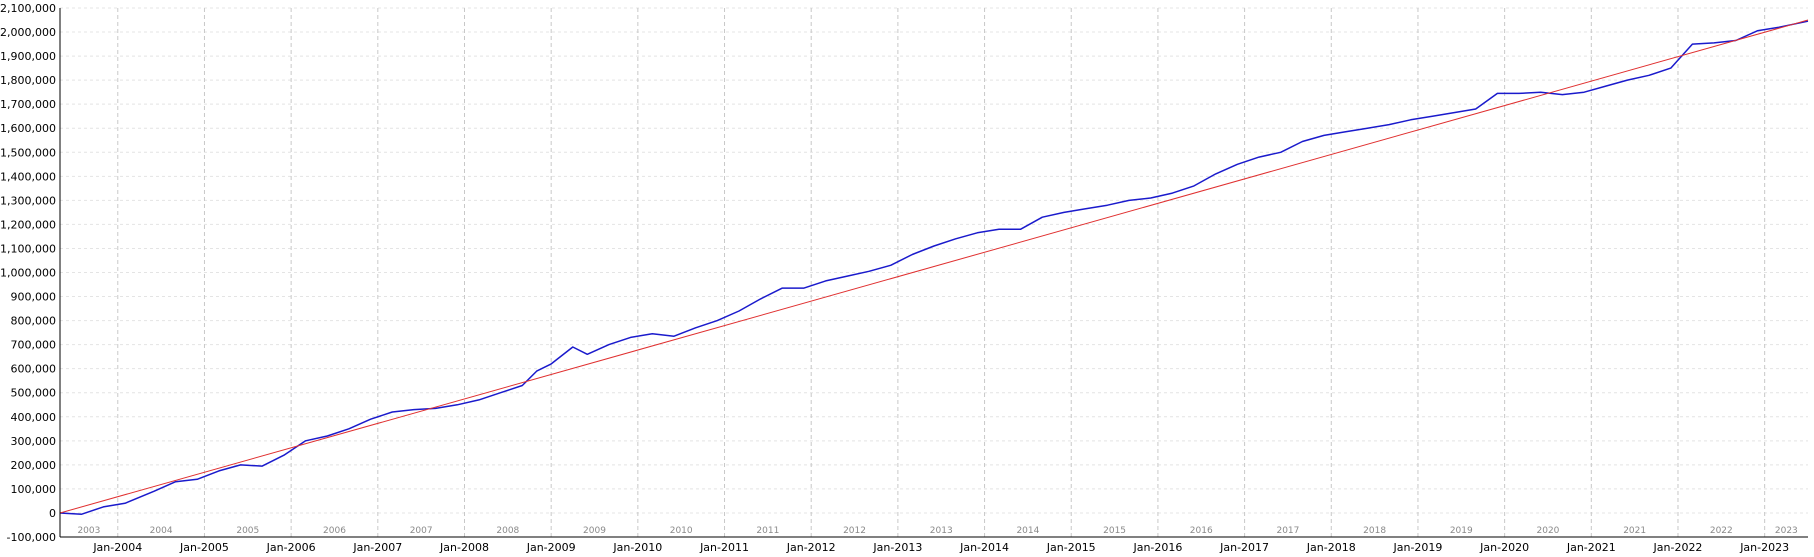 The width and height of the screenshot is (1814, 557). Describe the element at coordinates (28, 128) in the screenshot. I see `y-tick-label: 1,600,000` at that location.